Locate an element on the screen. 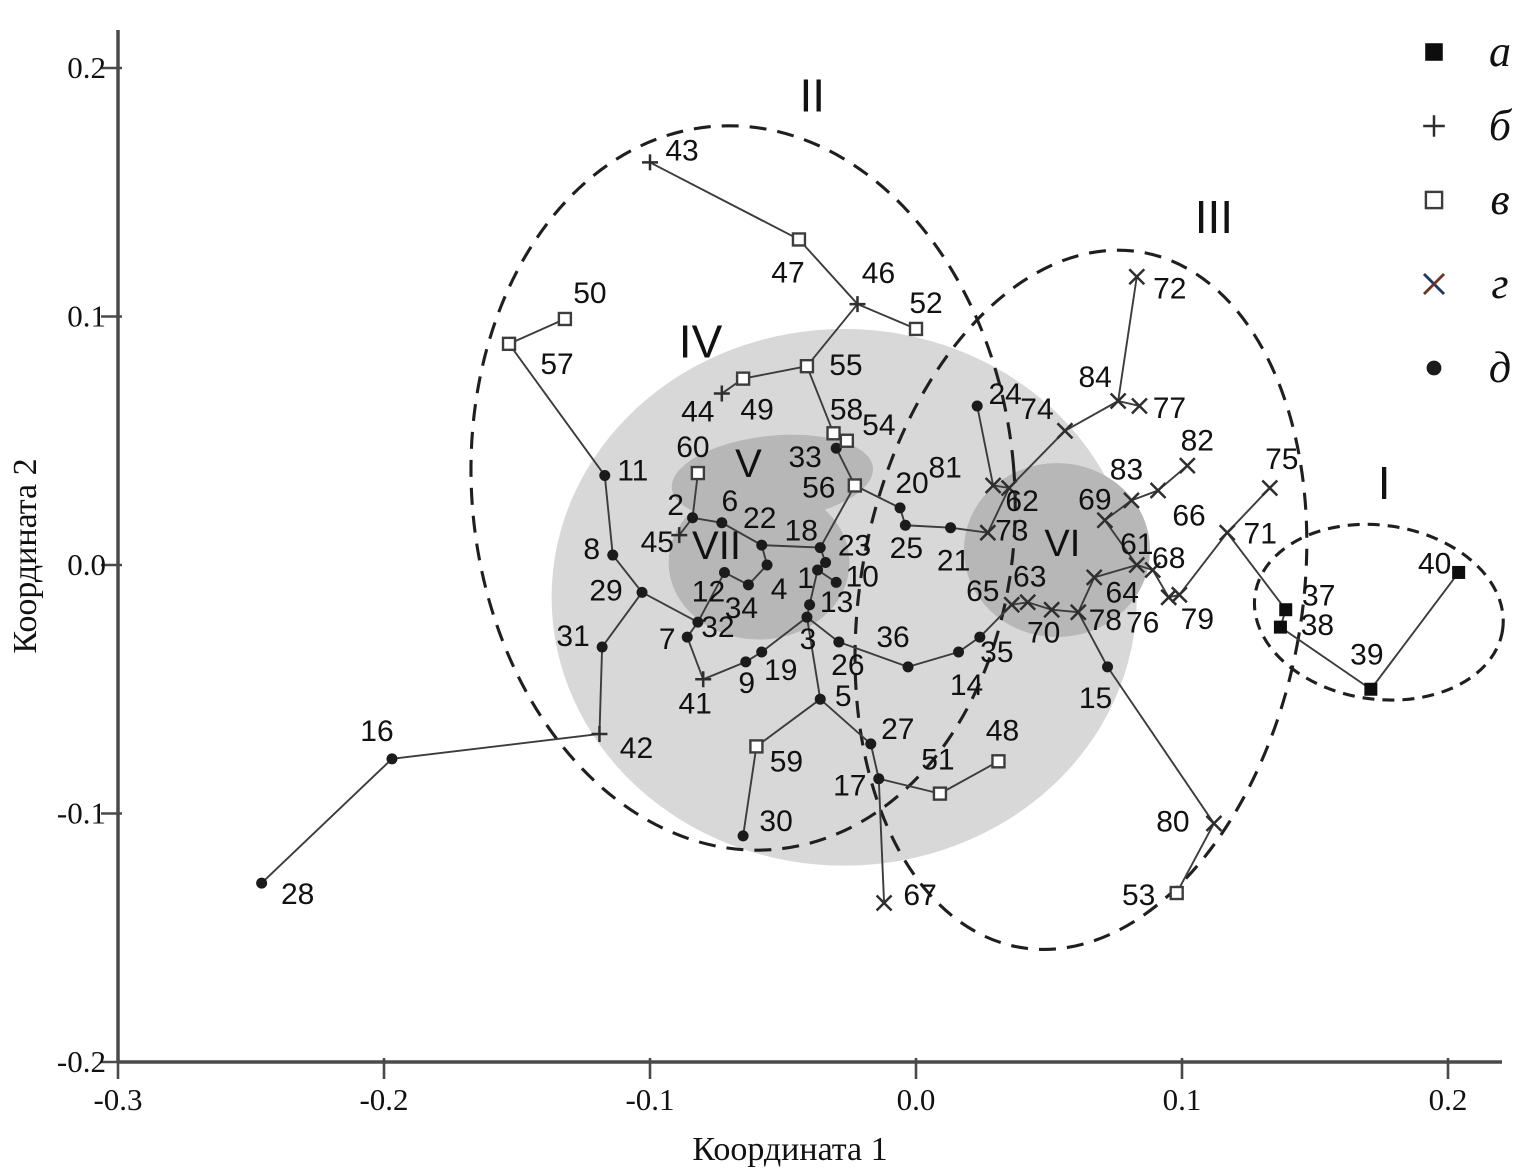 The height and width of the screenshot is (1175, 1527). point-24-label: 24 is located at coordinates (1004, 394).